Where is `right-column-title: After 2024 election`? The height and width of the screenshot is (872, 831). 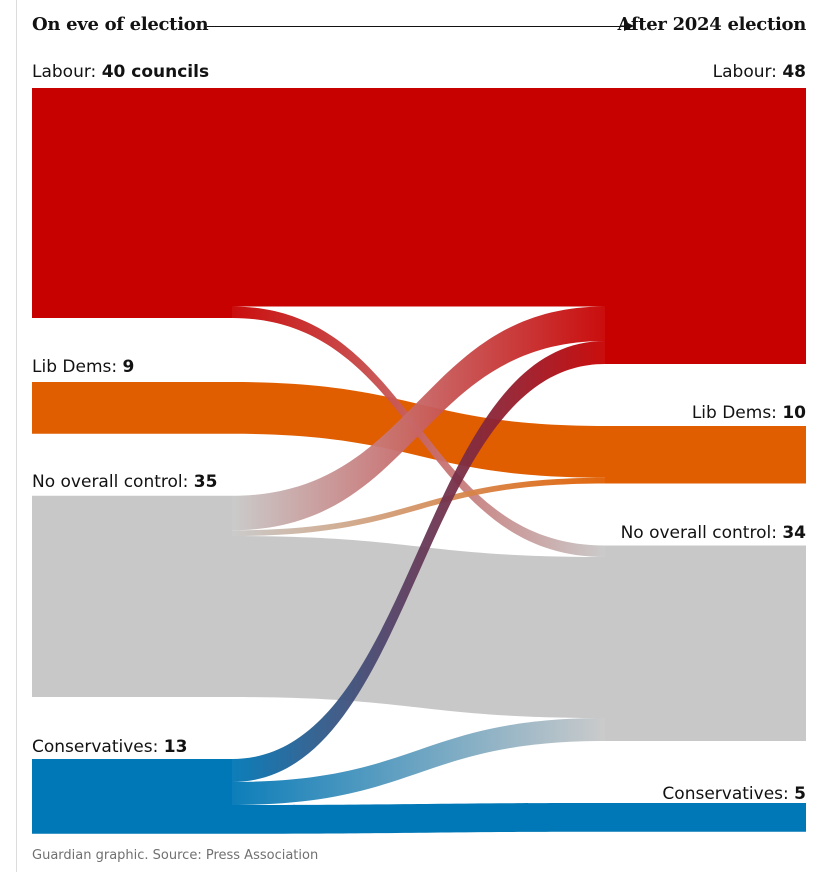 right-column-title: After 2024 election is located at coordinates (711, 24).